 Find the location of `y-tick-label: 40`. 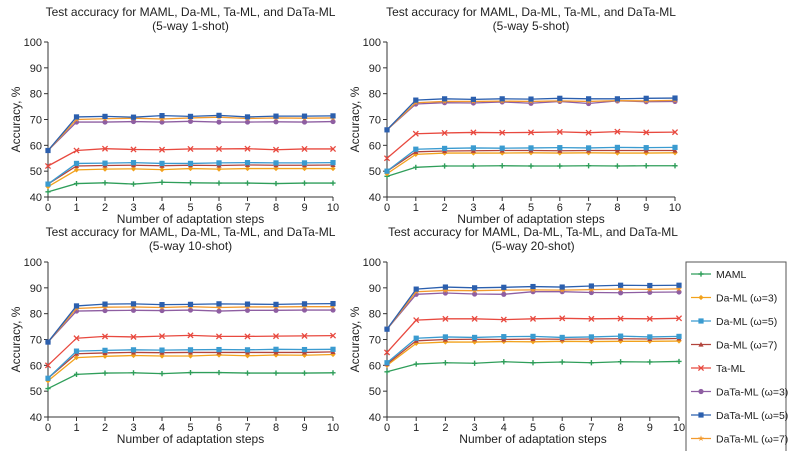

y-tick-label: 40 is located at coordinates (375, 198).